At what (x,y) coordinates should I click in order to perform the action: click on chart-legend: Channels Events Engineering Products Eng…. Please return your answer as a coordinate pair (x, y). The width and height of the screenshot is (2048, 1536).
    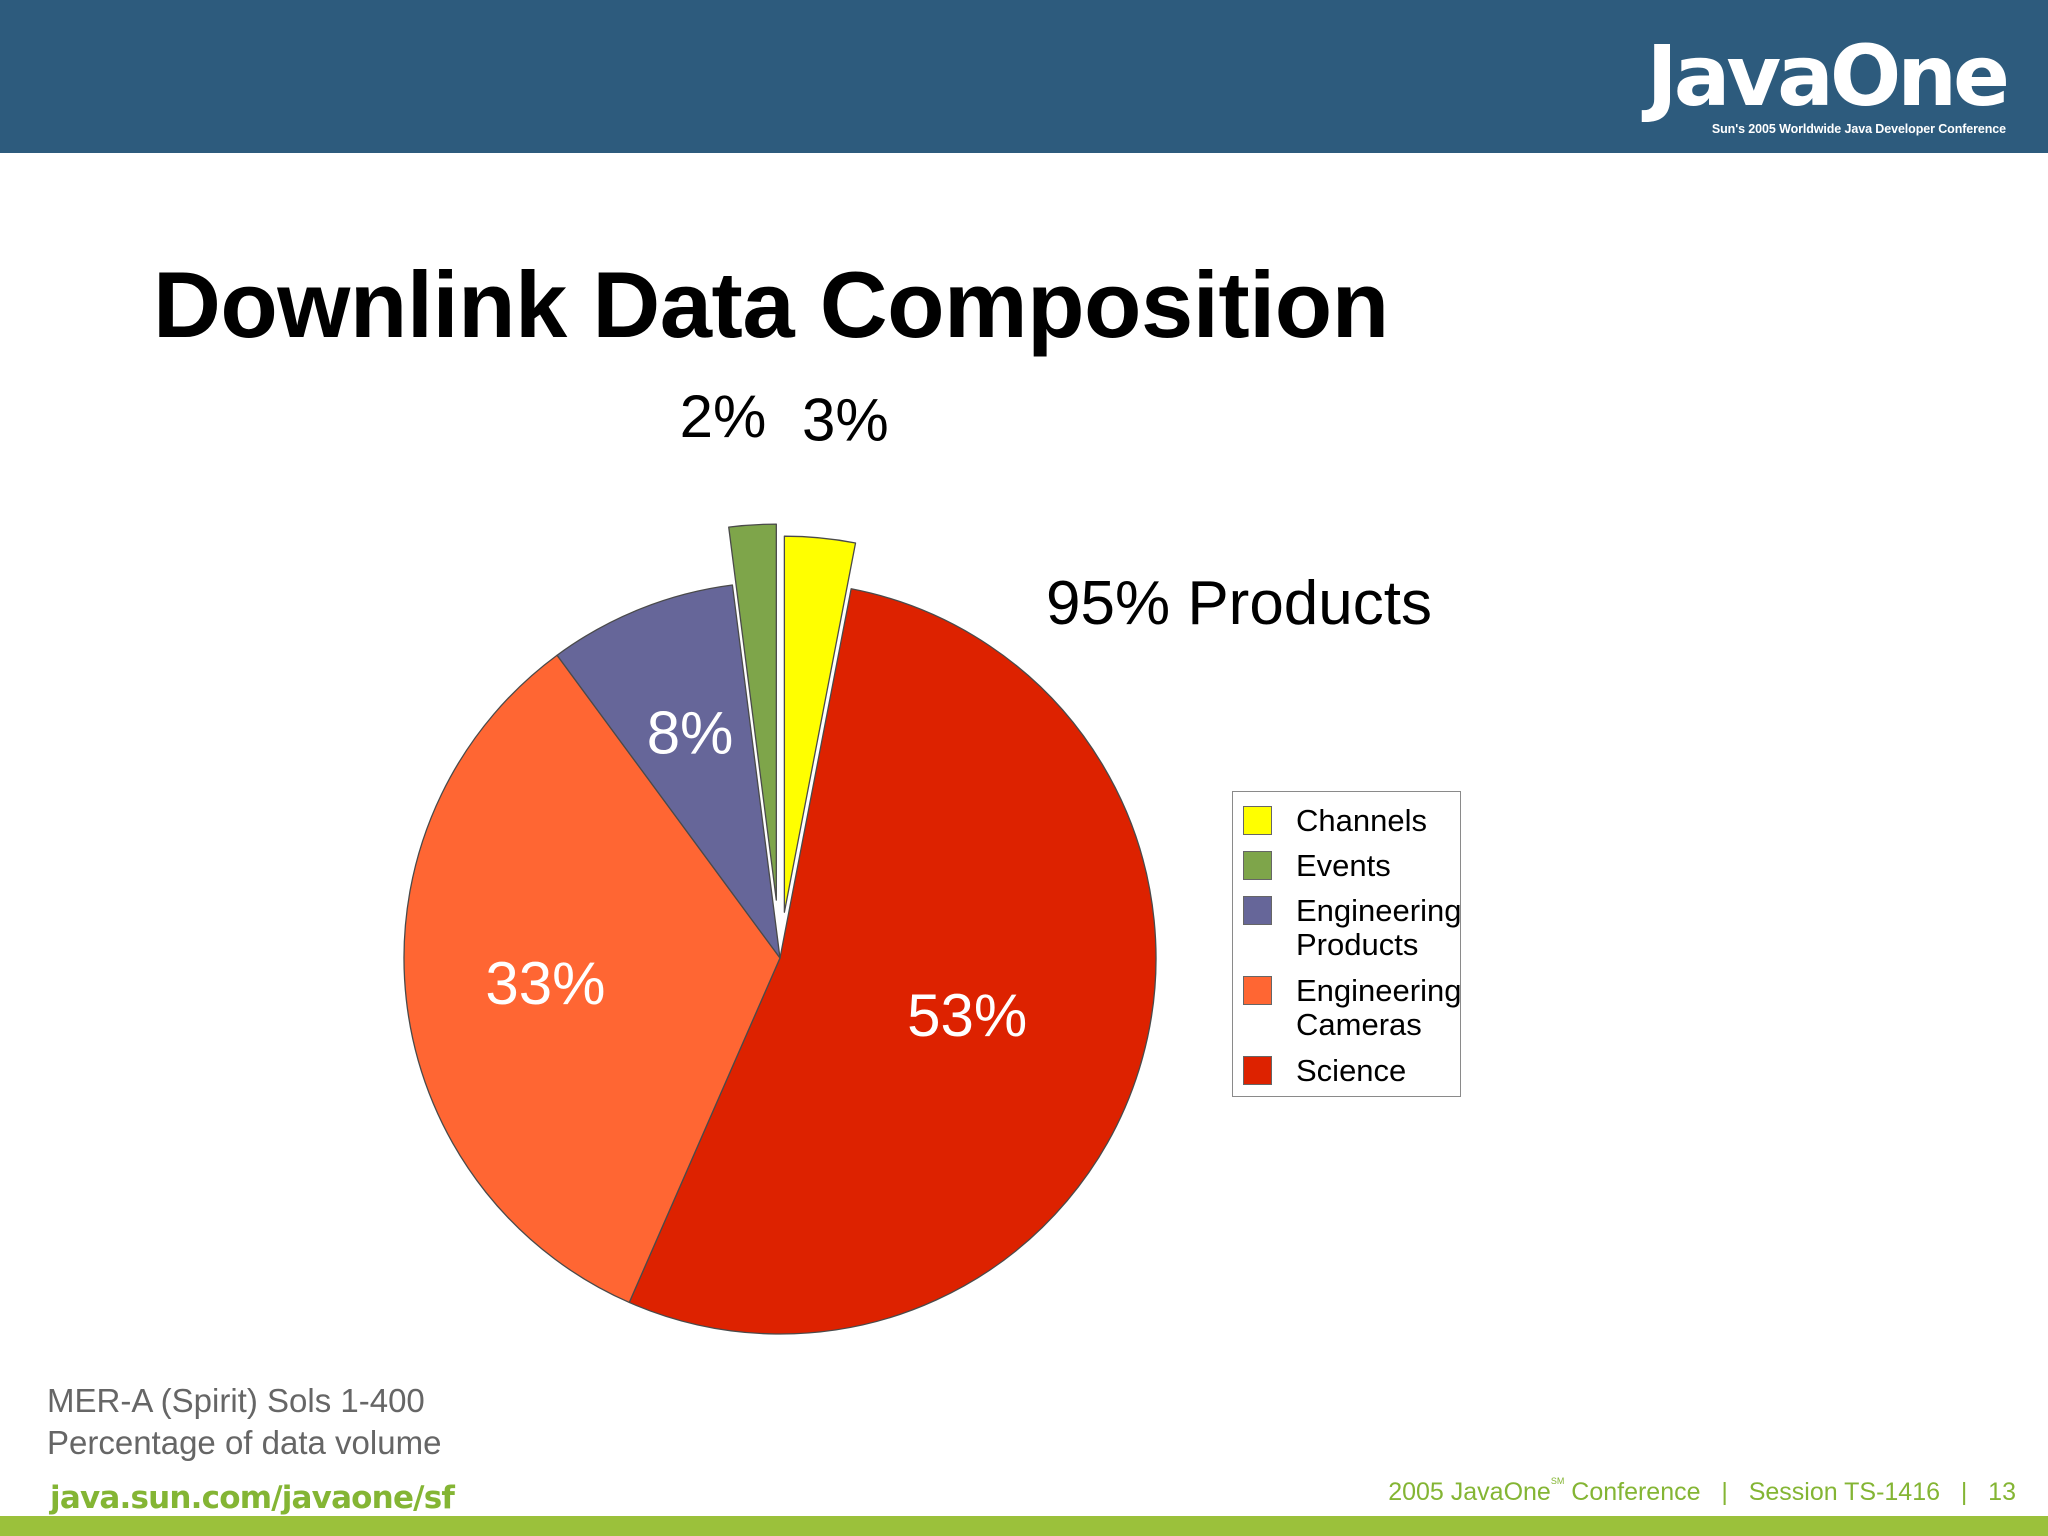
    Looking at the image, I should click on (1346, 944).